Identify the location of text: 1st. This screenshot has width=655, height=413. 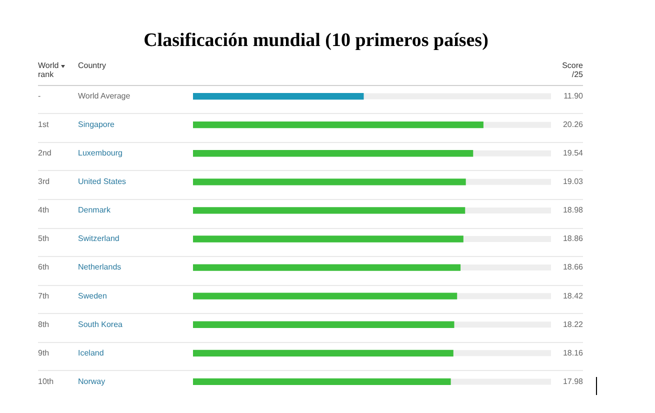
(44, 125).